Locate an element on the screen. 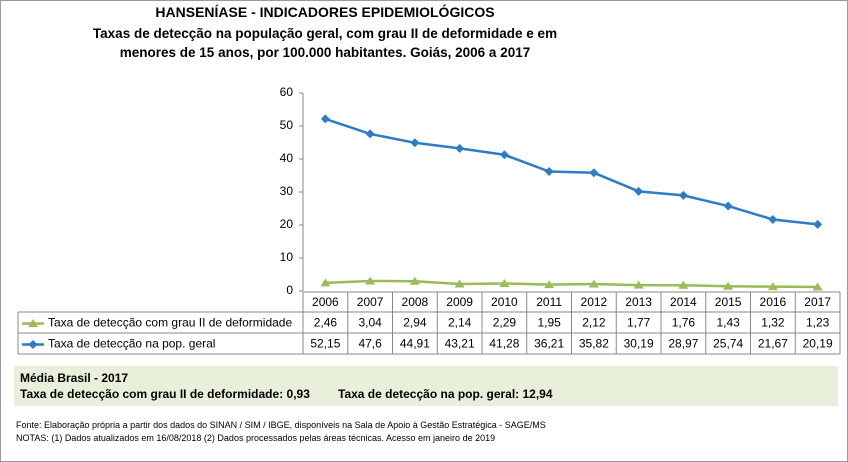 The height and width of the screenshot is (462, 848). data-label: 52,15 is located at coordinates (325, 344).